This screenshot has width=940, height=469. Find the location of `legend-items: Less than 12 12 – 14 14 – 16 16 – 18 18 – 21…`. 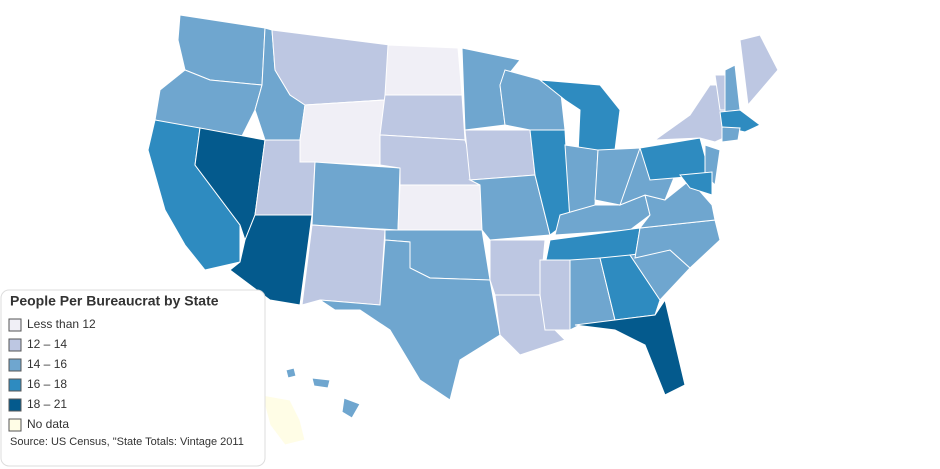

legend-items: Less than 12 12 – 14 14 – 16 16 – 18 18 – 21… is located at coordinates (52, 374).